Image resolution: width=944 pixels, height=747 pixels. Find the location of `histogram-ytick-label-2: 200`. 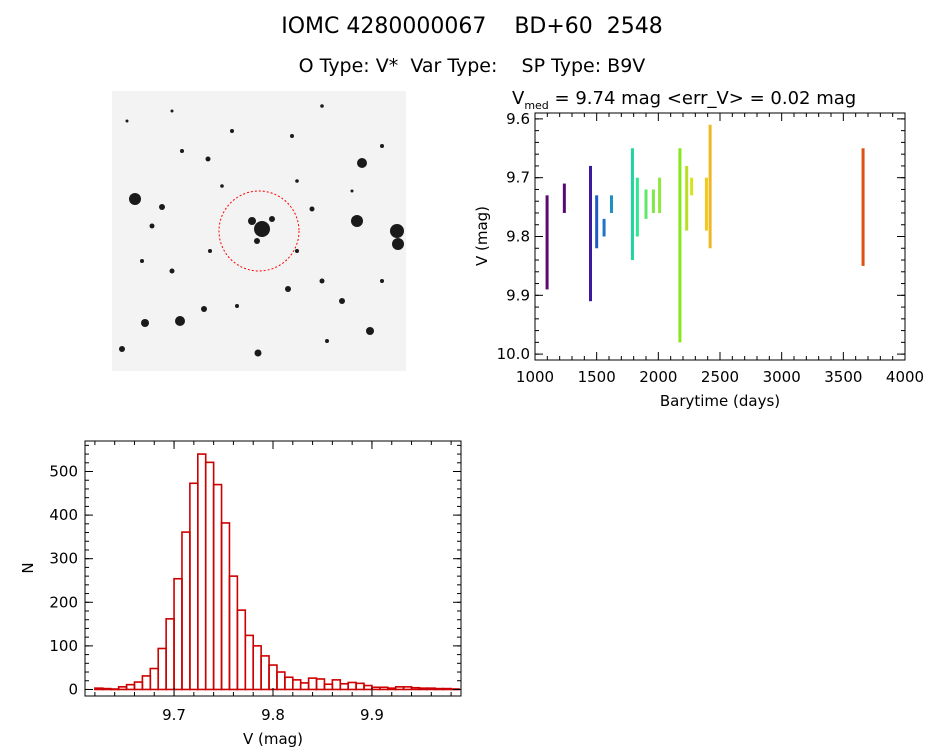

histogram-ytick-label-2: 200 is located at coordinates (63, 602).